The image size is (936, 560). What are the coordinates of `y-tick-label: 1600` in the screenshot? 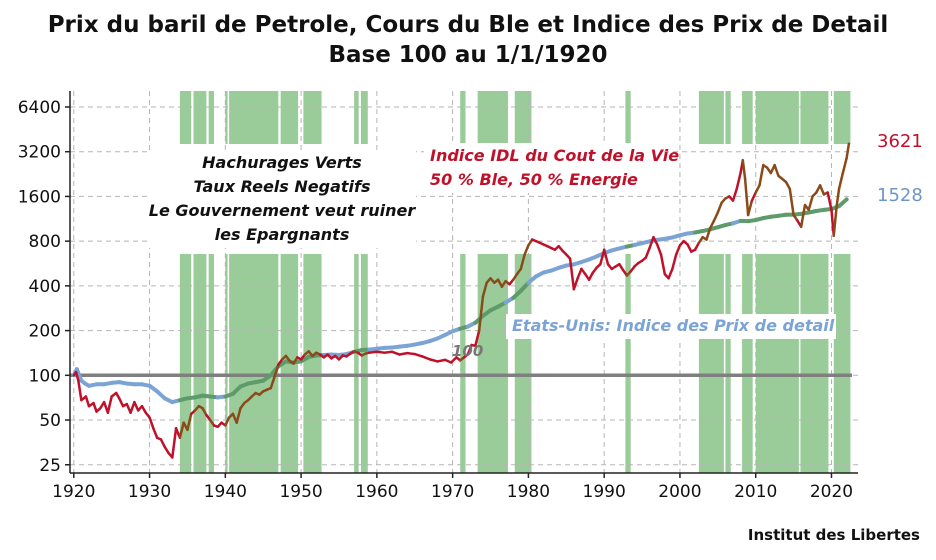 It's located at (39, 197).